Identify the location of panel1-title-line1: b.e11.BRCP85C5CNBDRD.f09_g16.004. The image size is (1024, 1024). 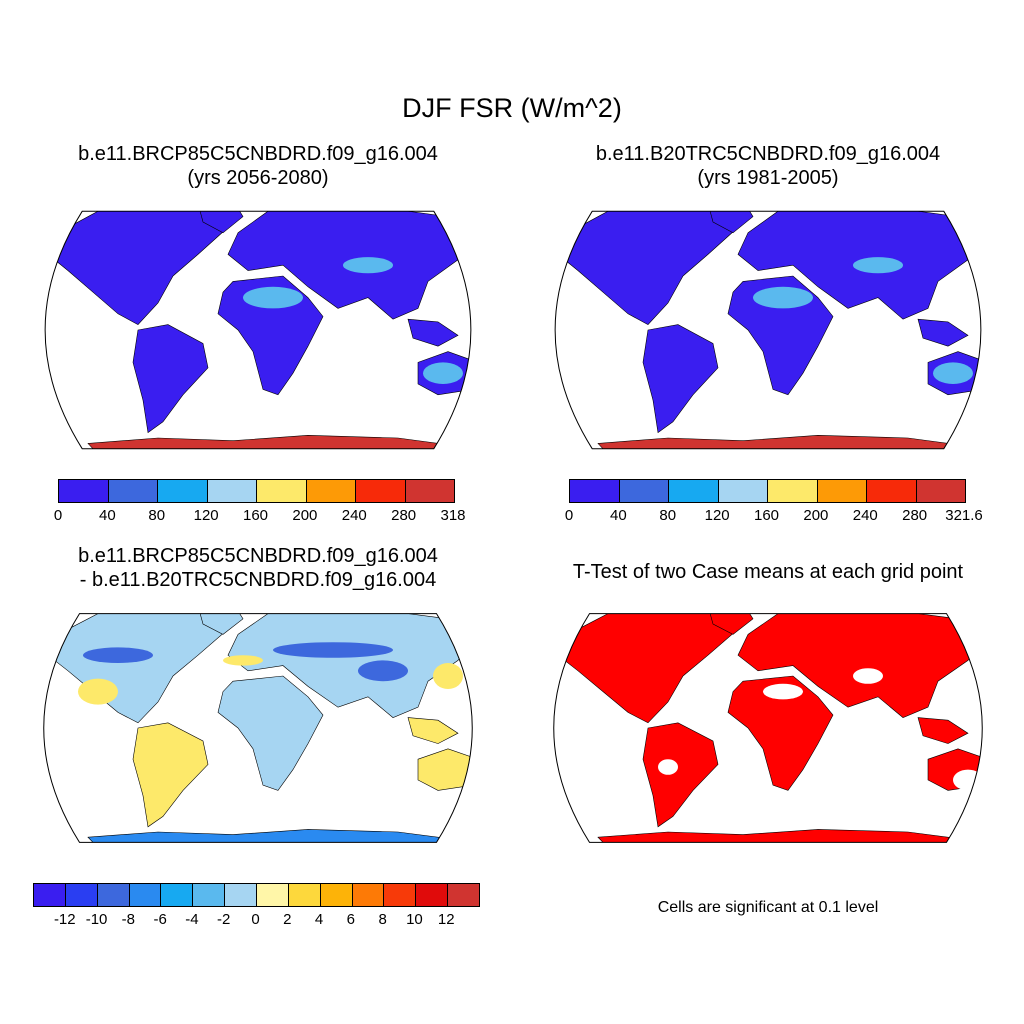
(258, 154).